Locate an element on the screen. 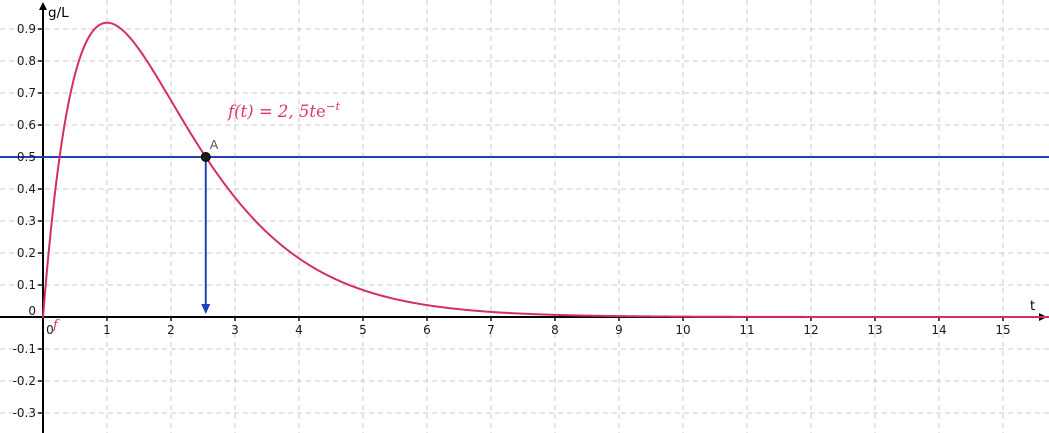  y-tick-label: 0.8 is located at coordinates (26, 61).